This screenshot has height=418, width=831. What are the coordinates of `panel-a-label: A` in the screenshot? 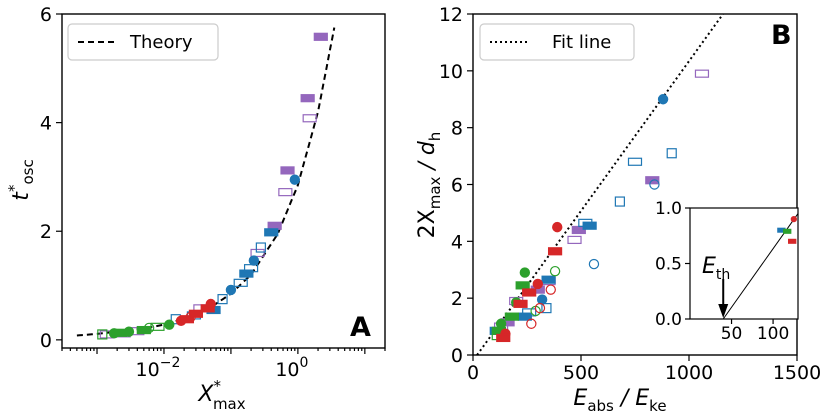 It's located at (360, 327).